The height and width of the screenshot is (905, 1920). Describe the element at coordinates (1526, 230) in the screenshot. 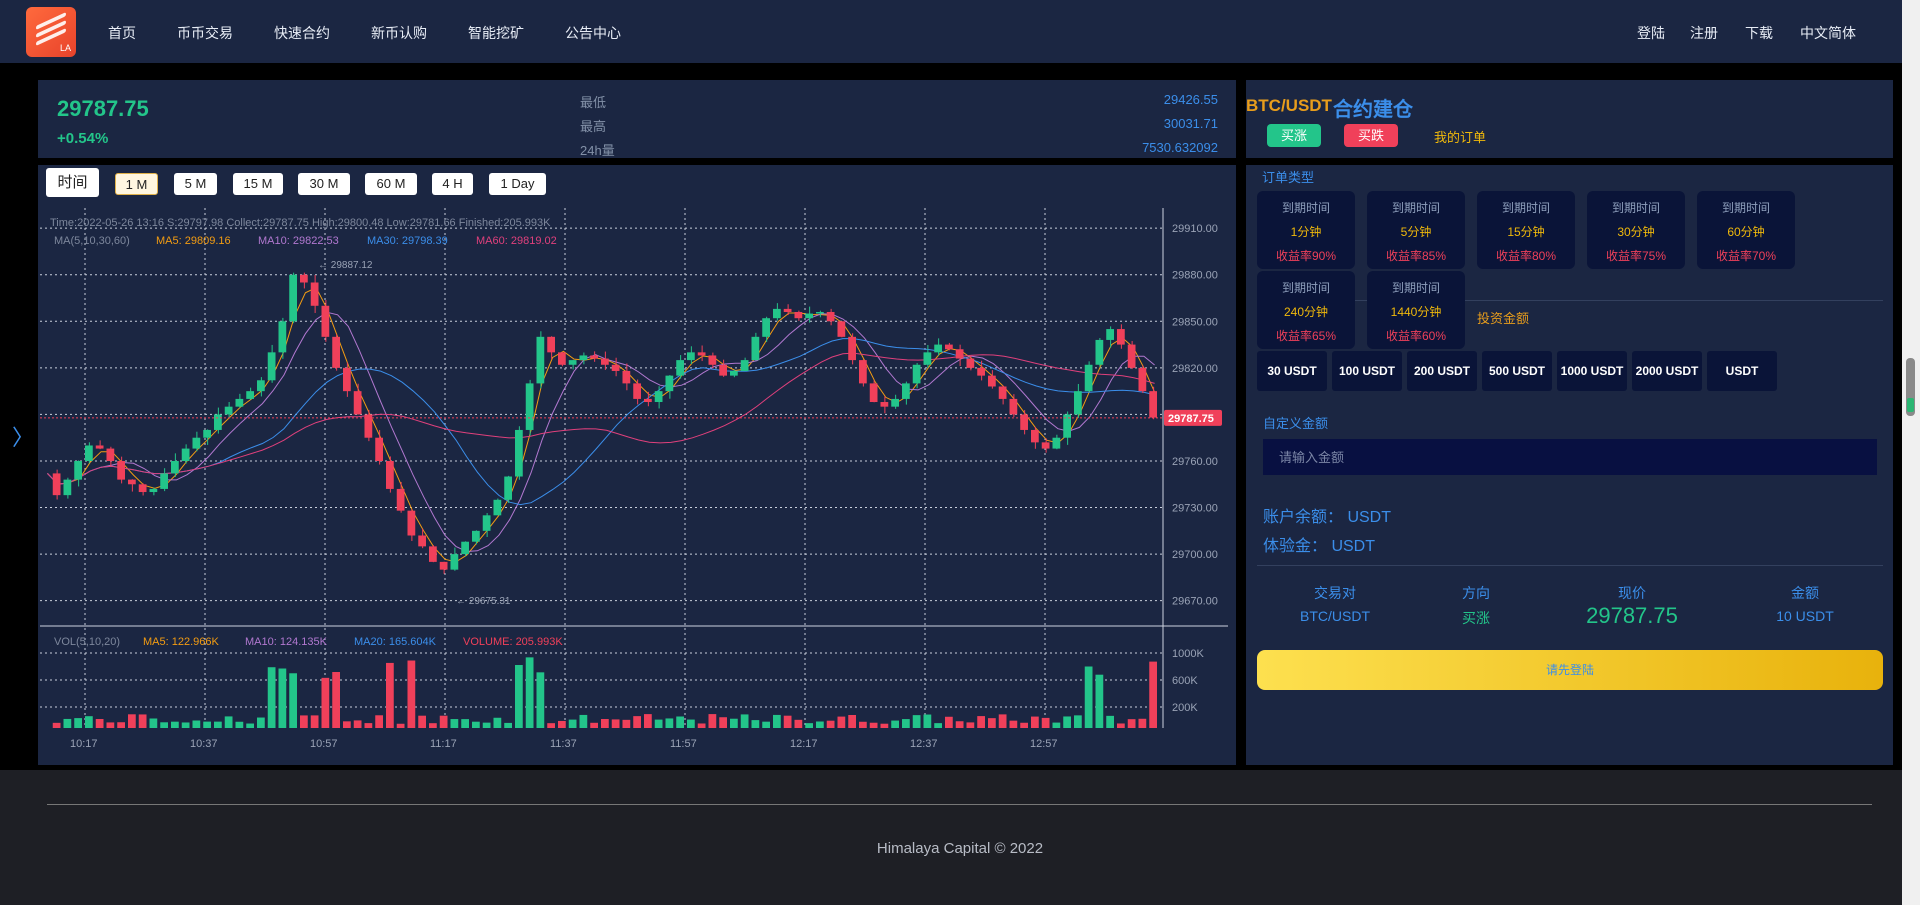

I see `expiry-card-15m: 到期时间 15分钟 收益率80%` at that location.